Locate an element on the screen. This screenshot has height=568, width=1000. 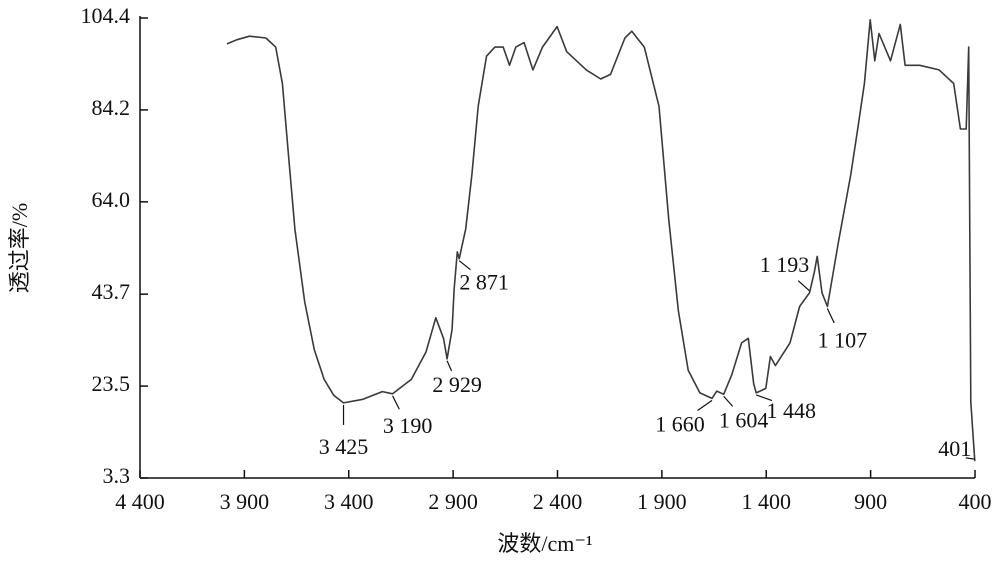
peak-label: 1 660 is located at coordinates (680, 423).